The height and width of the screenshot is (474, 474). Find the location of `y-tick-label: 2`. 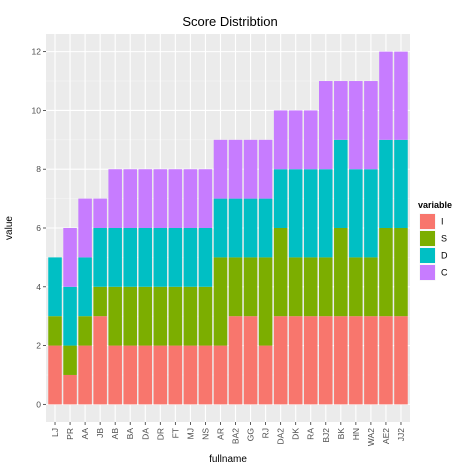

y-tick-label: 2 is located at coordinates (38, 346).